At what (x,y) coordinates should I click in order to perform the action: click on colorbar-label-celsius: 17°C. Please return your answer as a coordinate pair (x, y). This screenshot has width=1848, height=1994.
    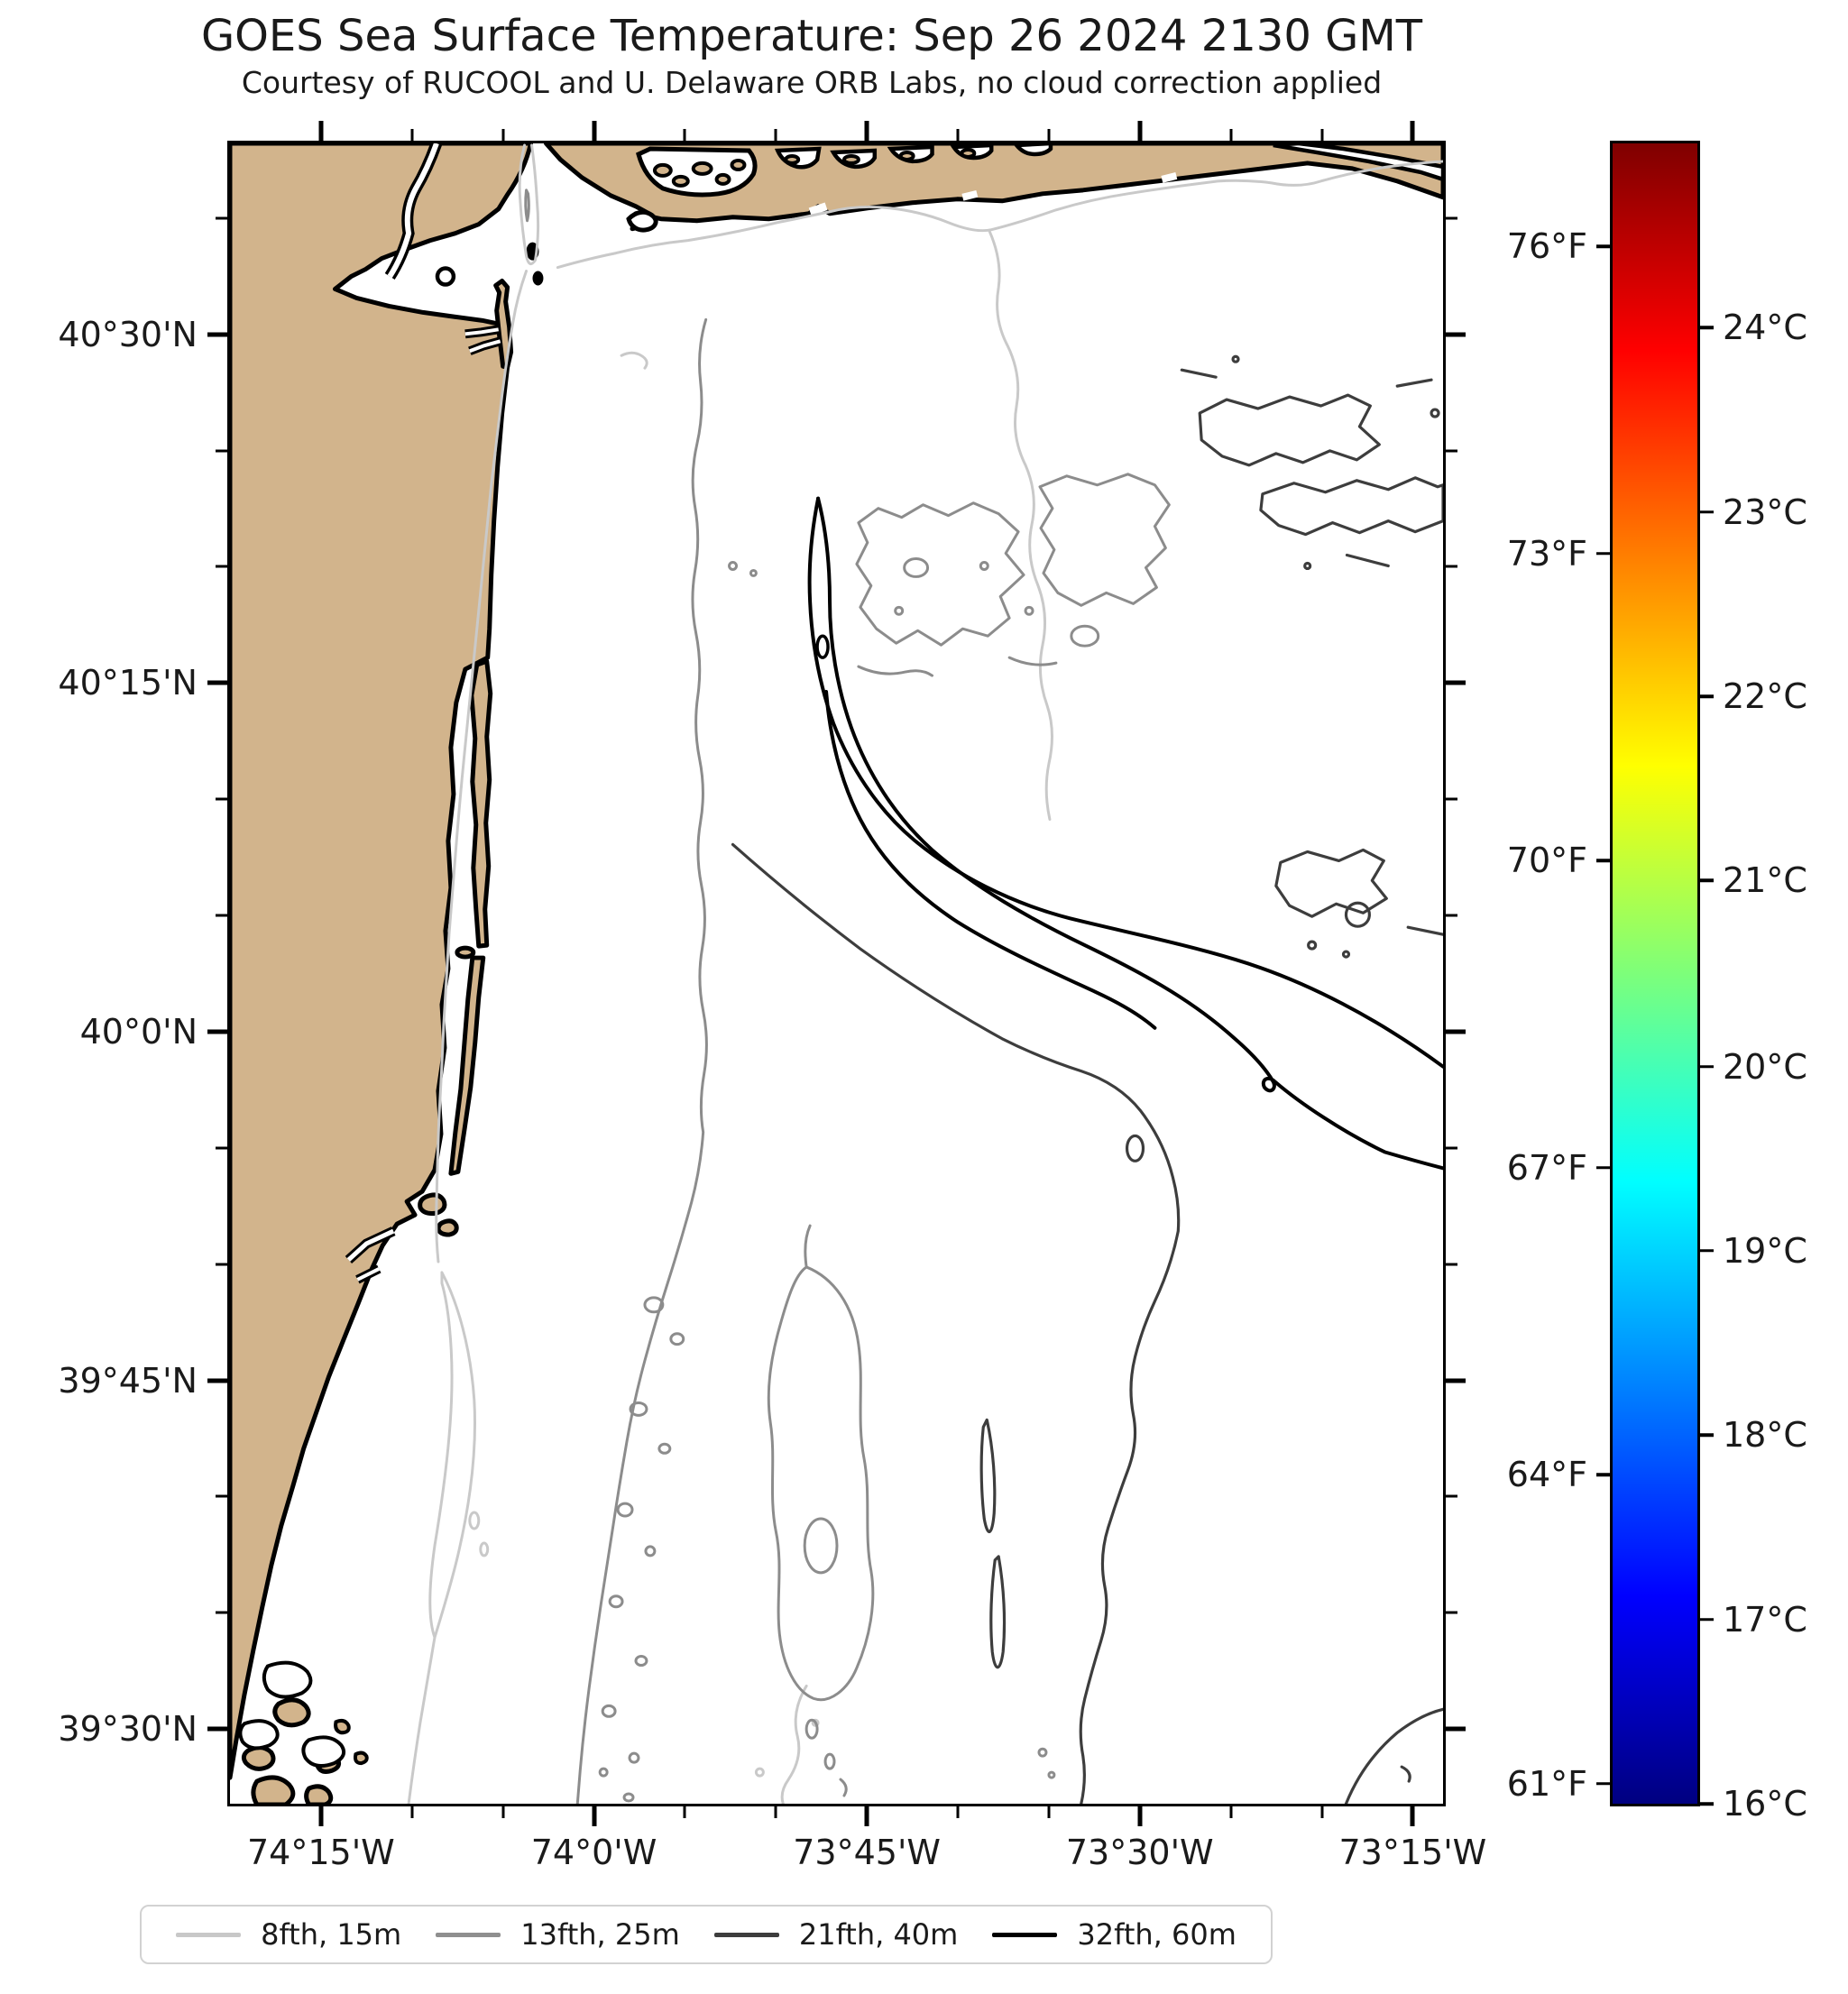
    Looking at the image, I should click on (1765, 1619).